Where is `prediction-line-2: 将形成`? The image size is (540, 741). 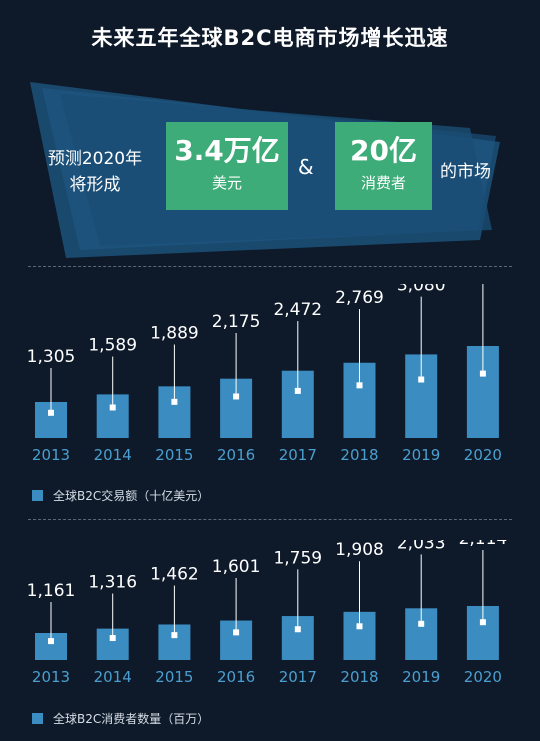
prediction-line-2: 将形成 is located at coordinates (95, 185).